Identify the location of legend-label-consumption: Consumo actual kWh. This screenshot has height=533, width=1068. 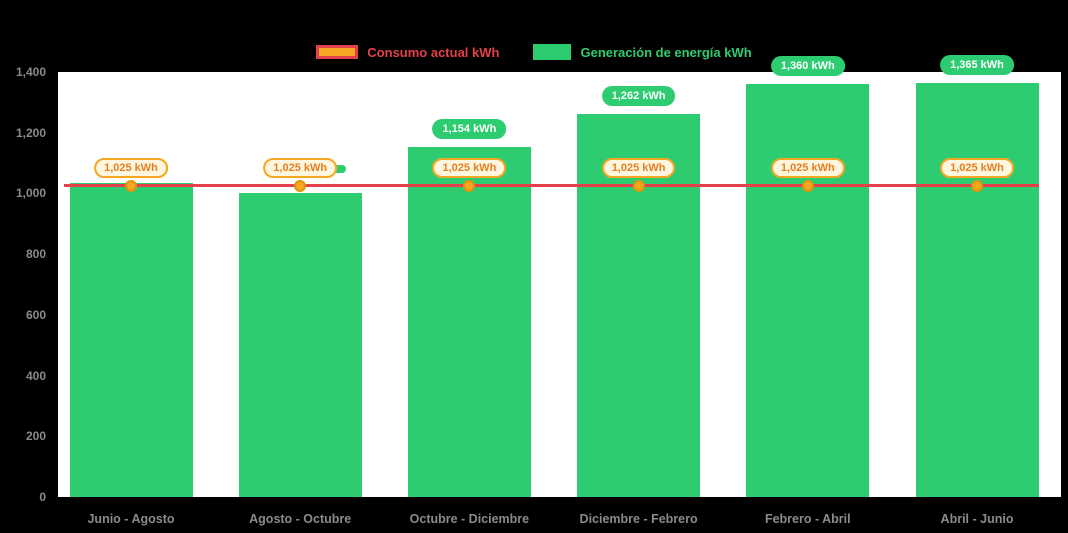
(433, 52).